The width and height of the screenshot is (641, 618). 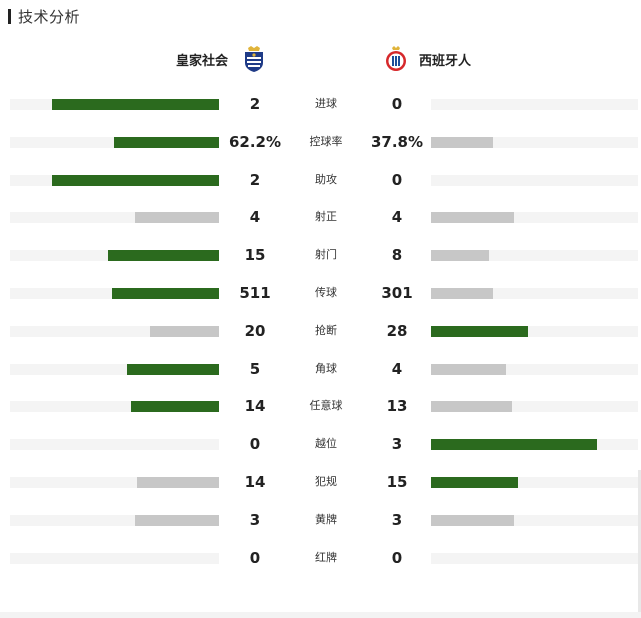 I want to click on home-stat-value: 511, so click(x=255, y=292).